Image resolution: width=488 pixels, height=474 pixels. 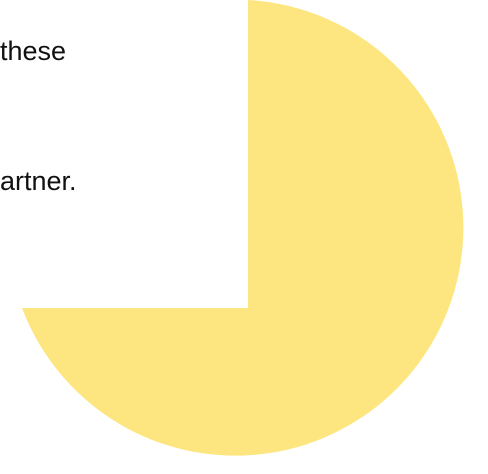 I want to click on text-line-2: artner., so click(x=38, y=181).